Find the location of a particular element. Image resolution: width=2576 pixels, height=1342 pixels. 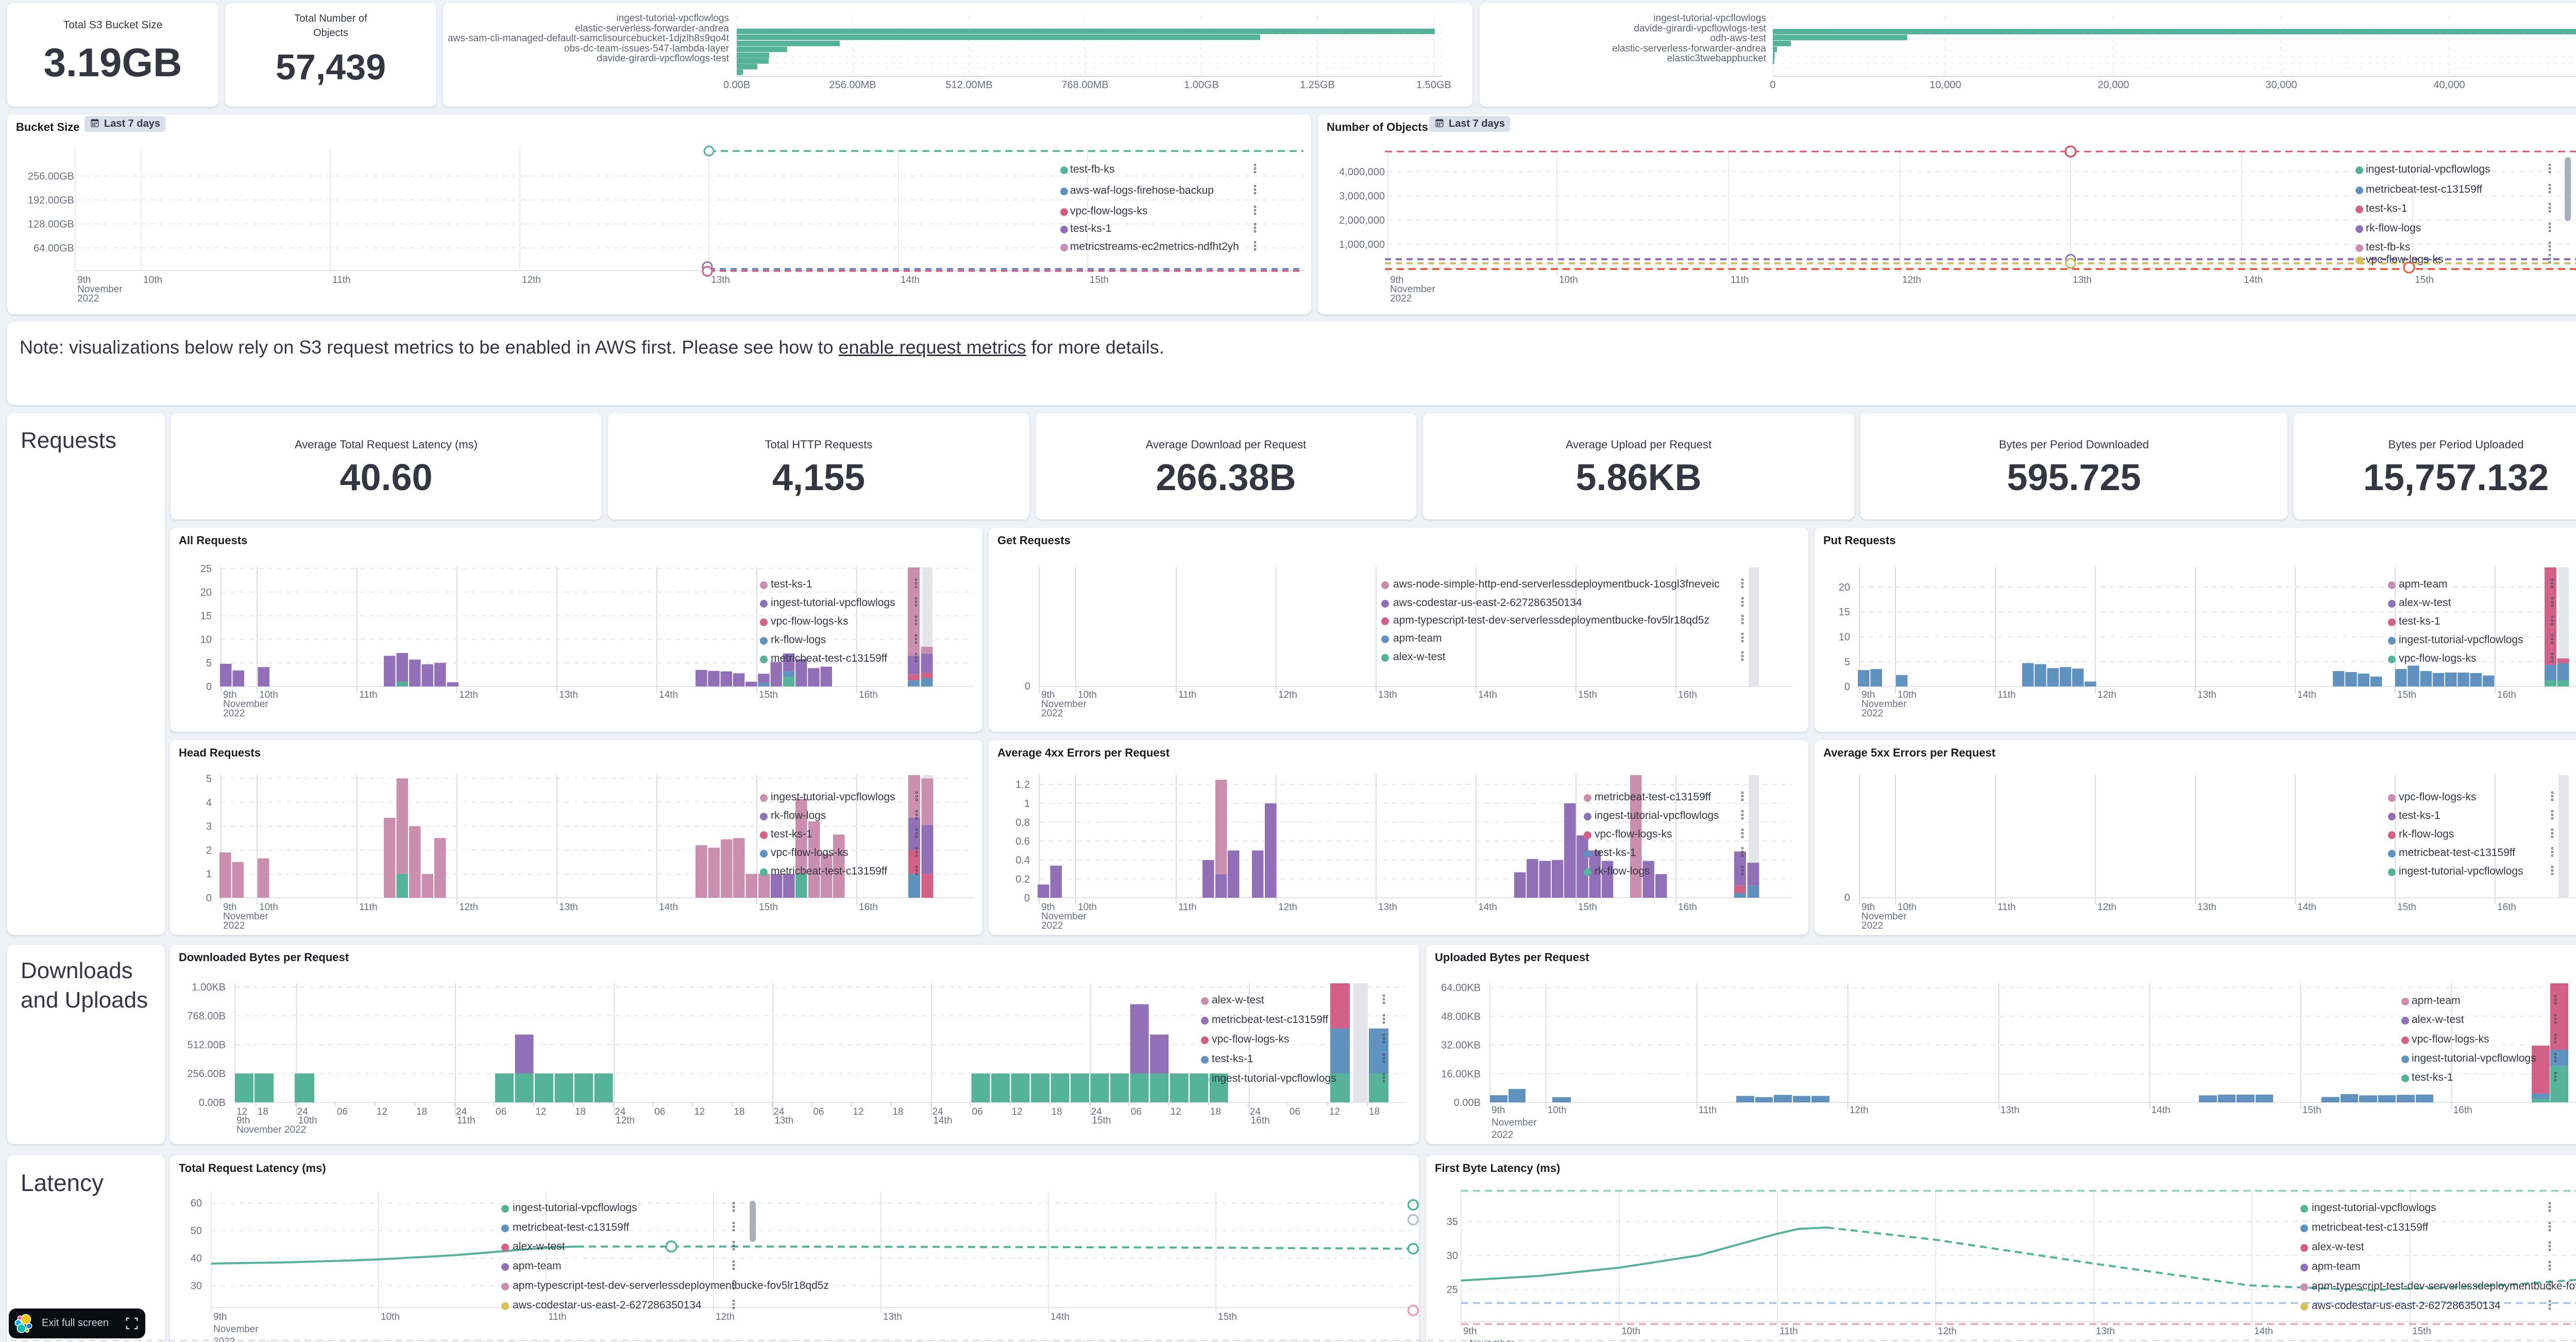

svg-text: November 2022 is located at coordinates (271, 1130).